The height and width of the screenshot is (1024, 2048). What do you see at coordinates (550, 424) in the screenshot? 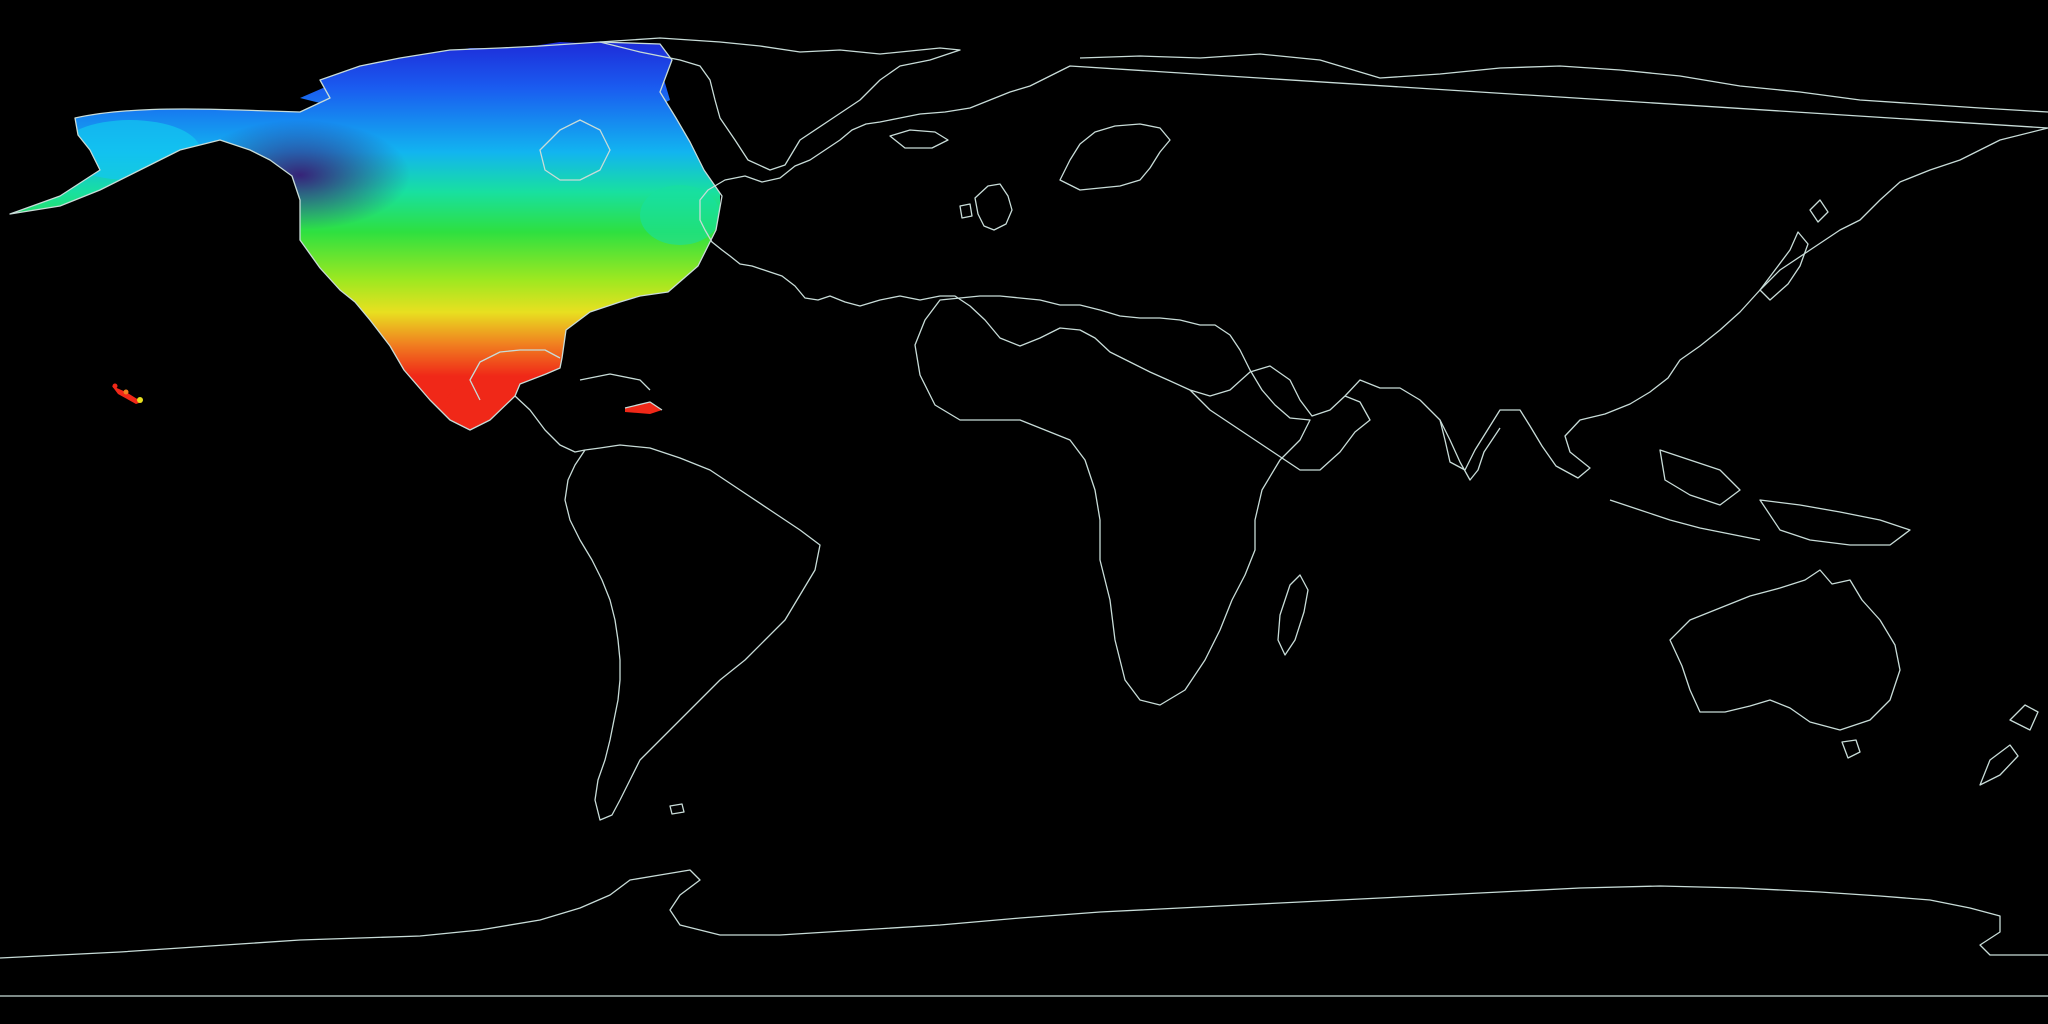
I see `coastline-central-america` at bounding box center [550, 424].